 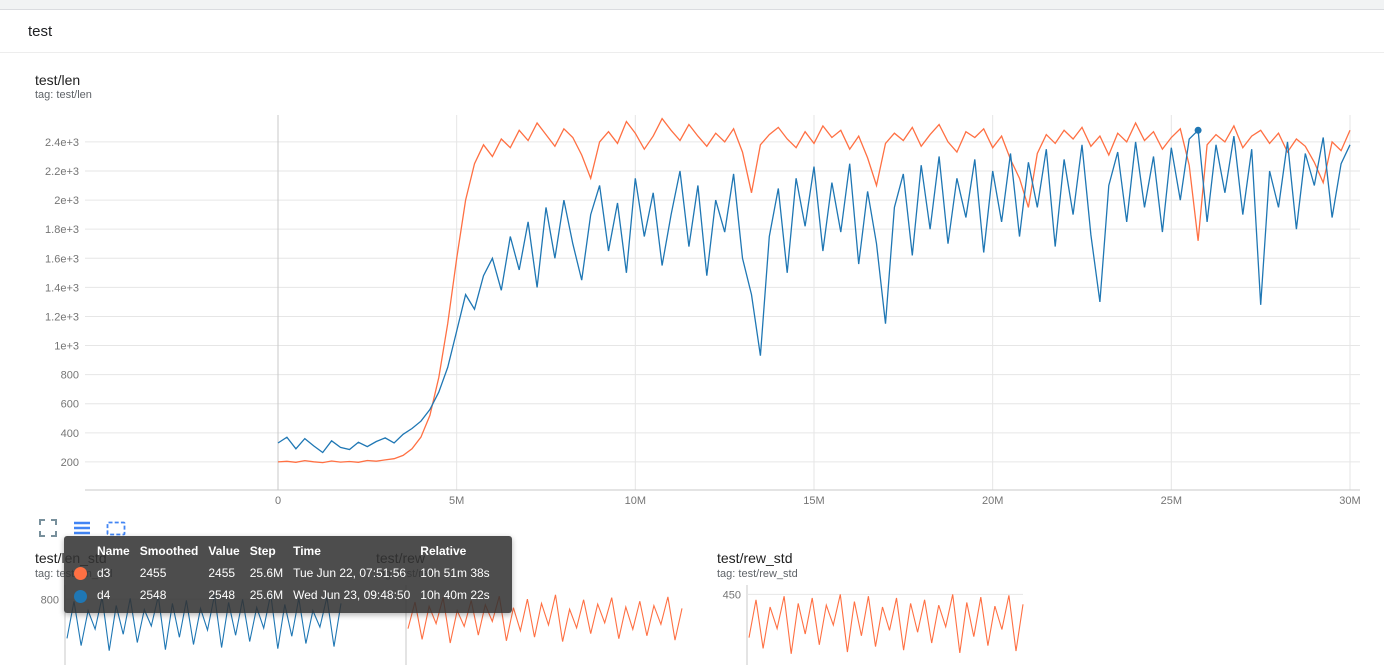 I want to click on run-value: 2455, so click(x=222, y=573).